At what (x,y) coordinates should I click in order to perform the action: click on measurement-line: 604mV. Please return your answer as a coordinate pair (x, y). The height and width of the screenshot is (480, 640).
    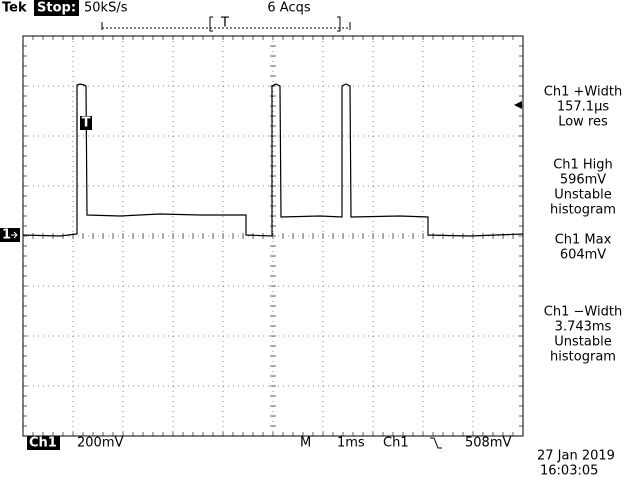
    Looking at the image, I should click on (583, 255).